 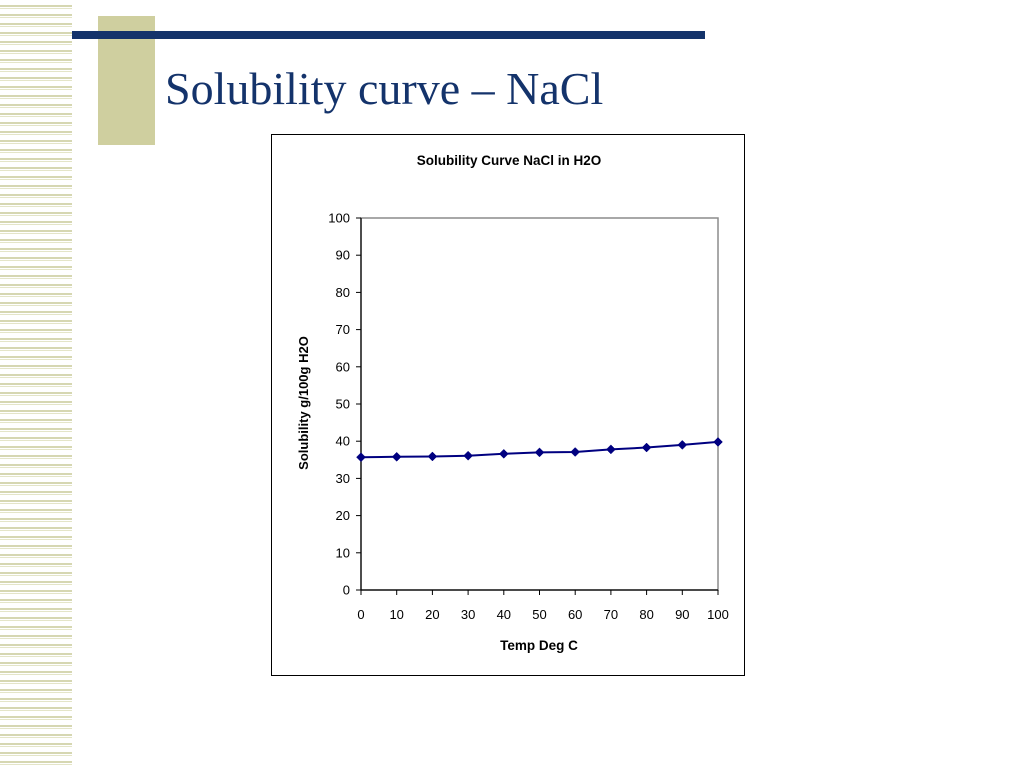 I want to click on x-tick-label: 50, so click(x=539, y=614).